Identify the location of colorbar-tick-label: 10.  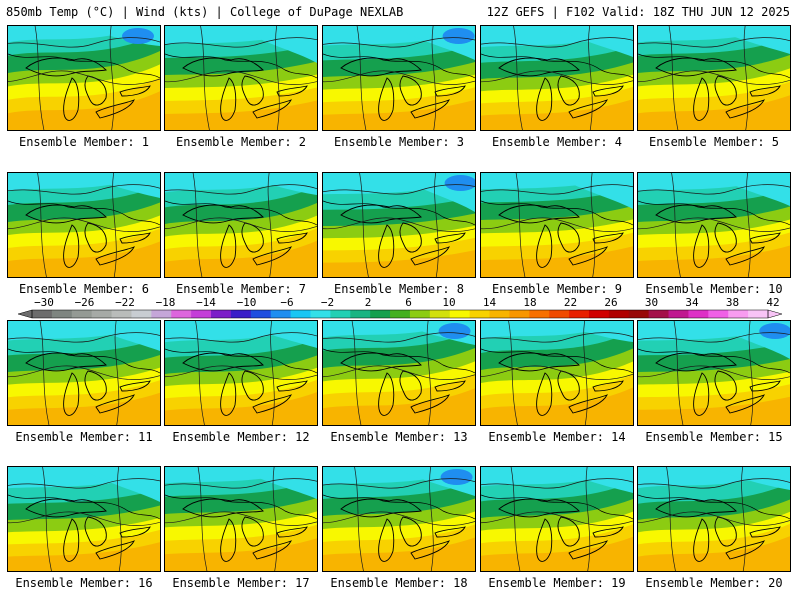
(449, 302).